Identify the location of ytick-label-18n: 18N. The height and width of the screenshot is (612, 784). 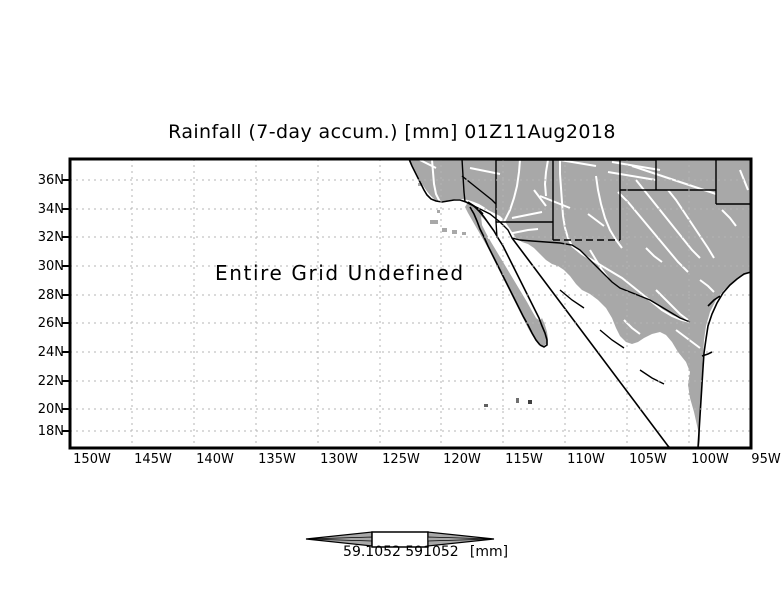
(50, 431).